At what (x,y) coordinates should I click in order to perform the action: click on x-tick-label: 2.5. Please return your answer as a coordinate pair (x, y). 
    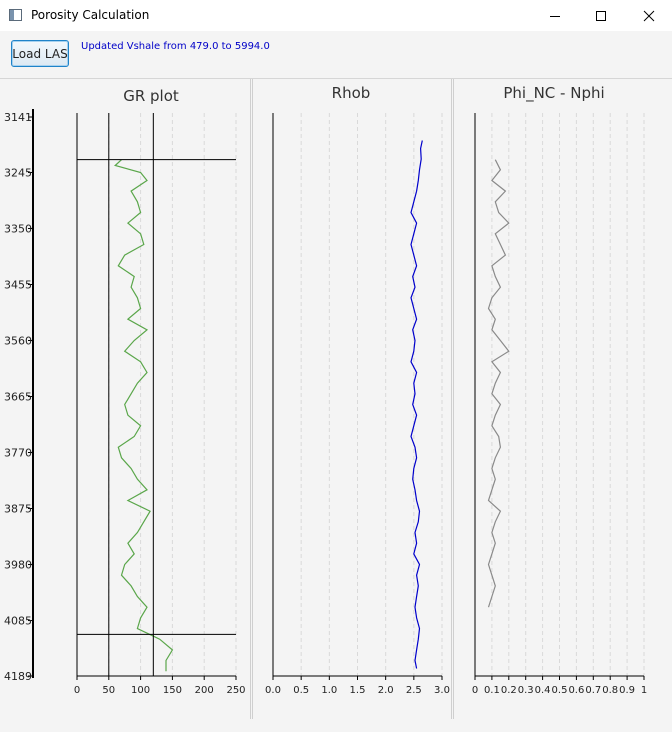
    Looking at the image, I should click on (414, 690).